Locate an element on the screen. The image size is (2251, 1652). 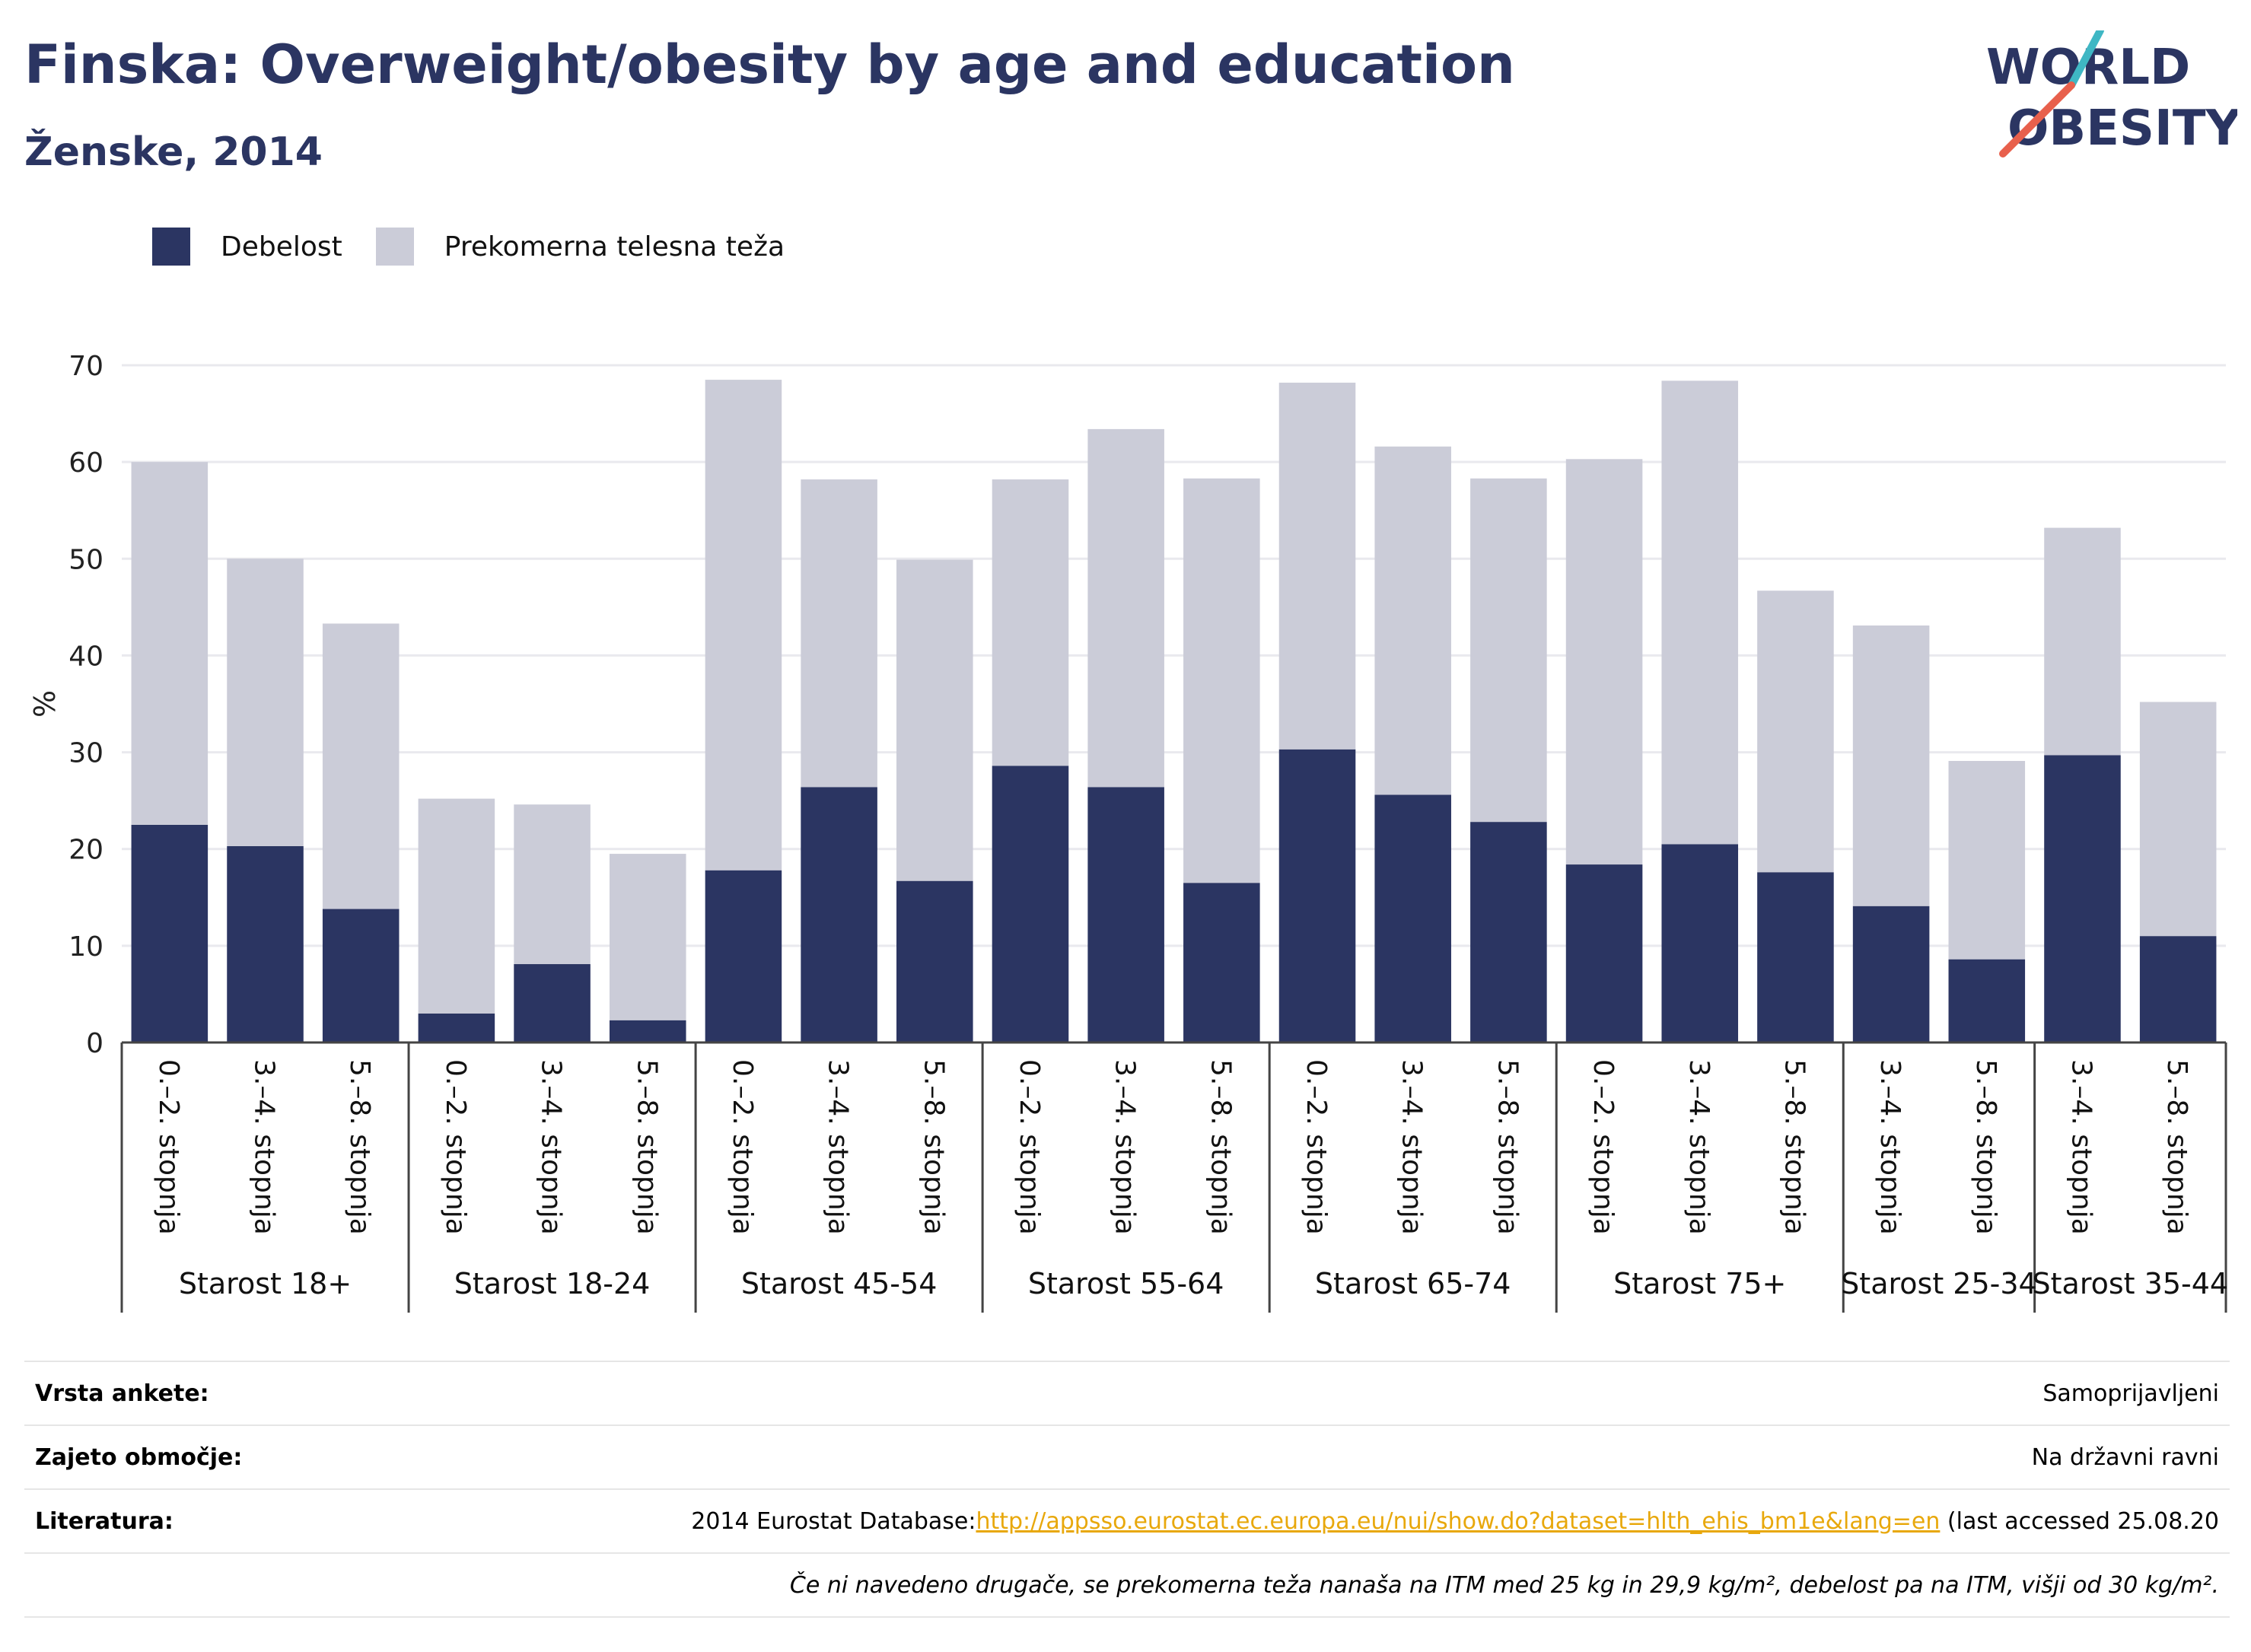
y-tick-label: 60 is located at coordinates (85, 463).